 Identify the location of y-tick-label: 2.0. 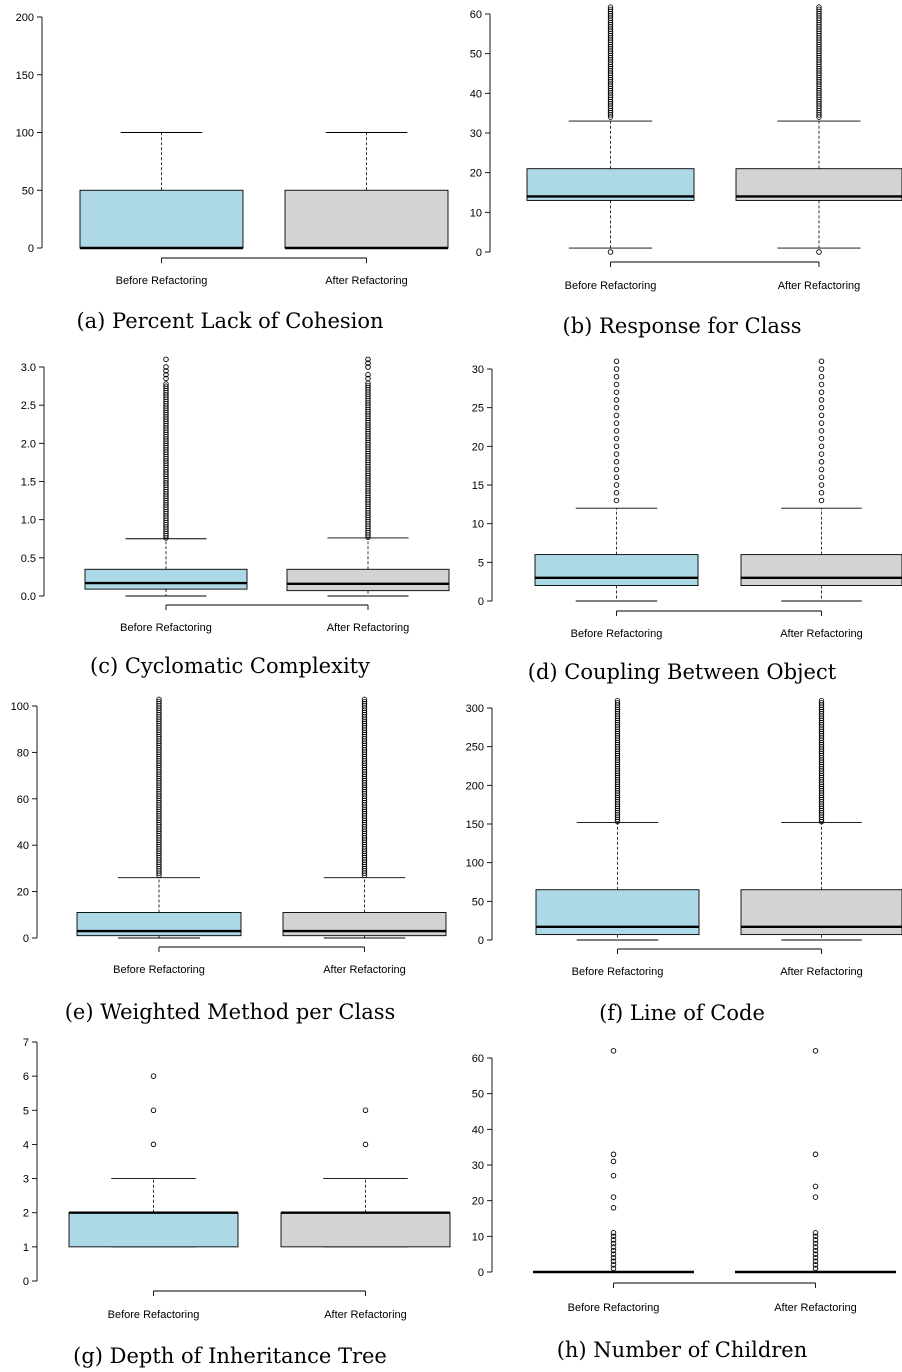
(28, 444).